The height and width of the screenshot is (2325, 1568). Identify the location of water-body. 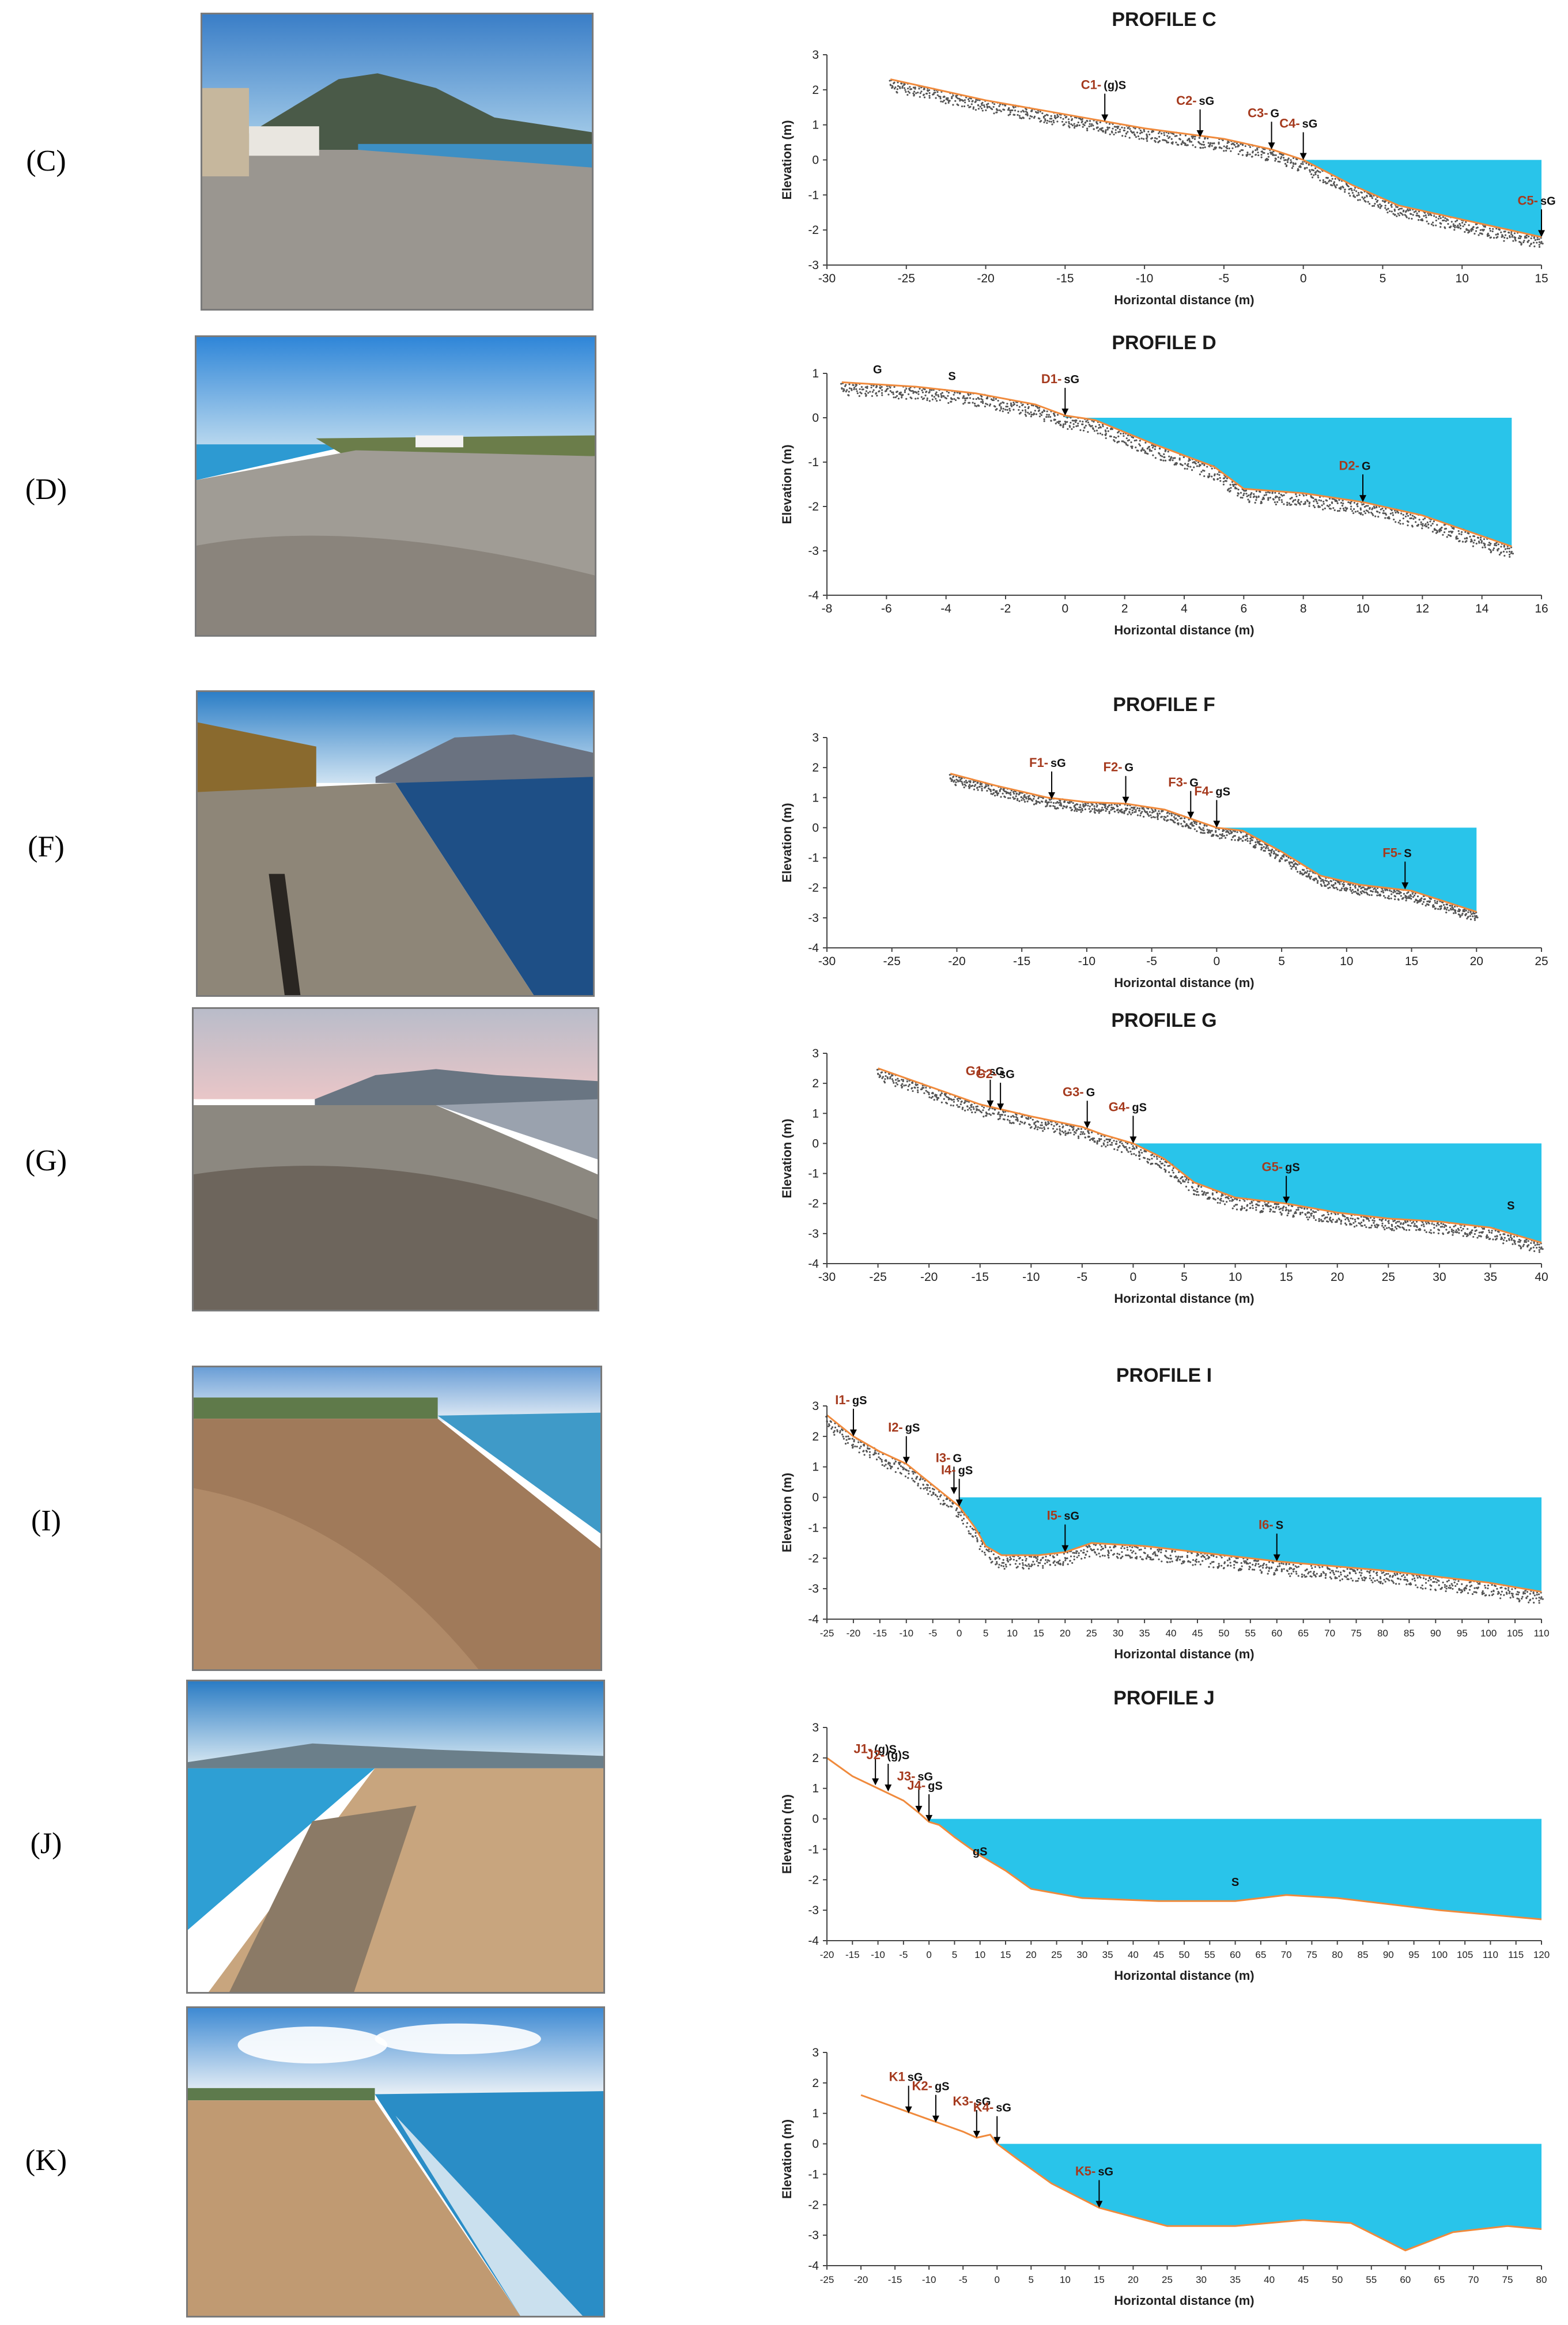
(1288, 481).